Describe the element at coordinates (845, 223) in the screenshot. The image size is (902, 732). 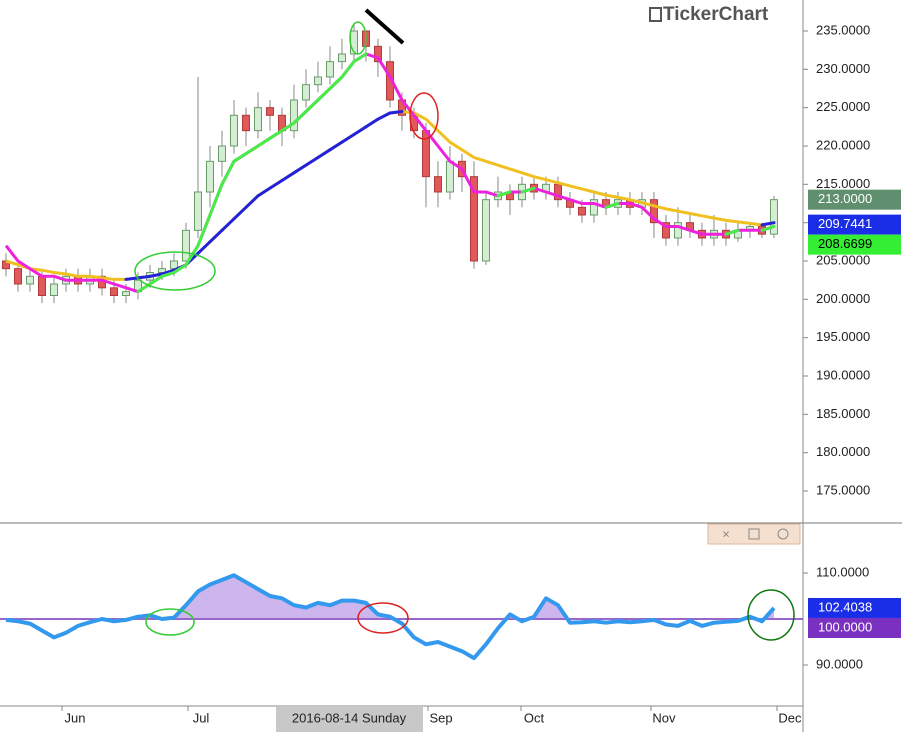
I see `value-badge-label: 209.7441` at that location.